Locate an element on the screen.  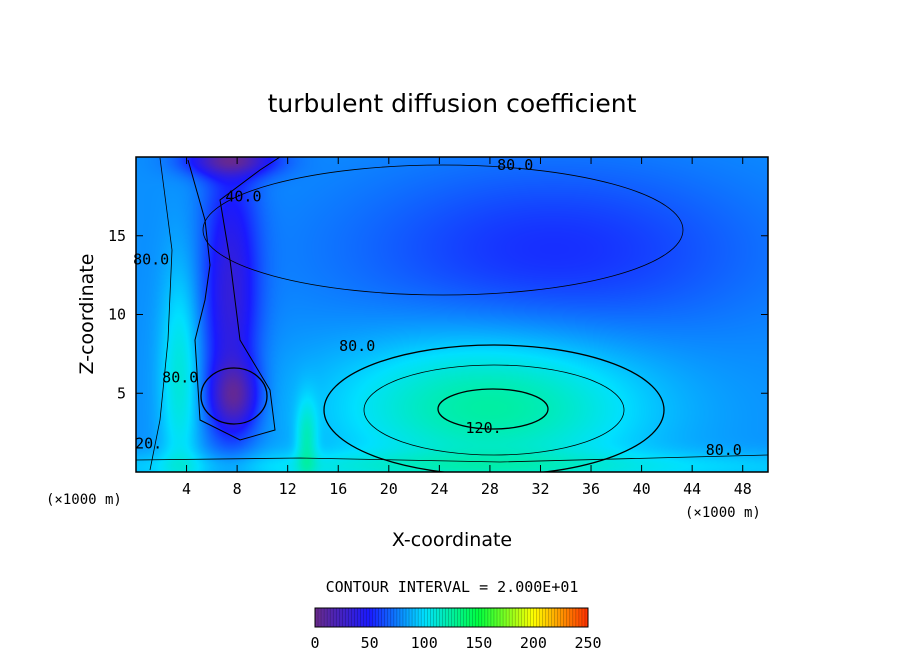
colorbar-frame is located at coordinates (451, 617).